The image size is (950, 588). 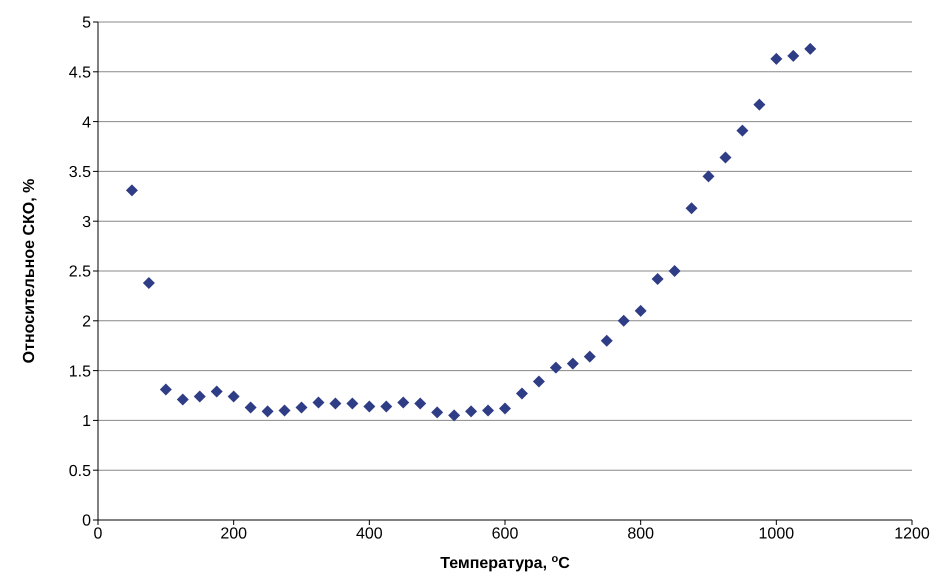 What do you see at coordinates (505, 533) in the screenshot?
I see `x-tick-label: 600` at bounding box center [505, 533].